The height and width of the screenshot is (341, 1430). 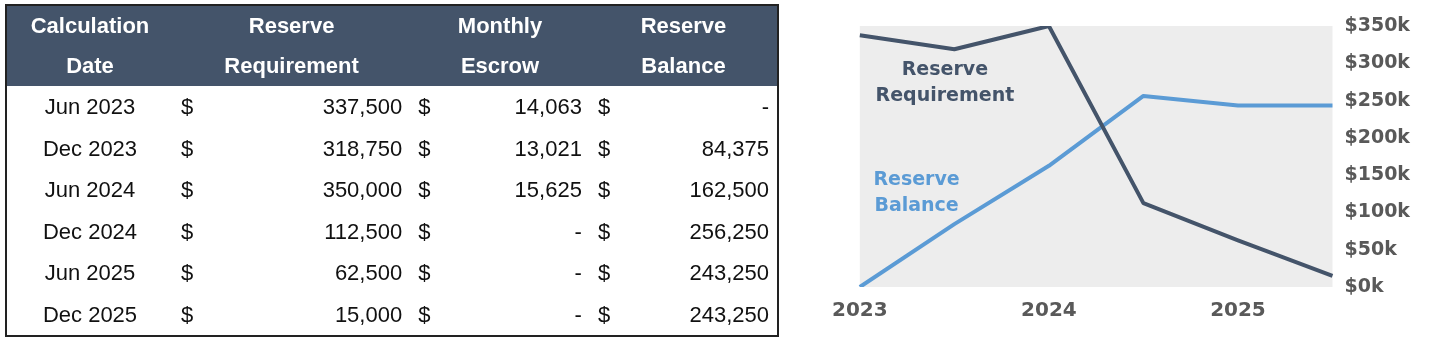 I want to click on y-tick-label: $300k, so click(x=1377, y=61).